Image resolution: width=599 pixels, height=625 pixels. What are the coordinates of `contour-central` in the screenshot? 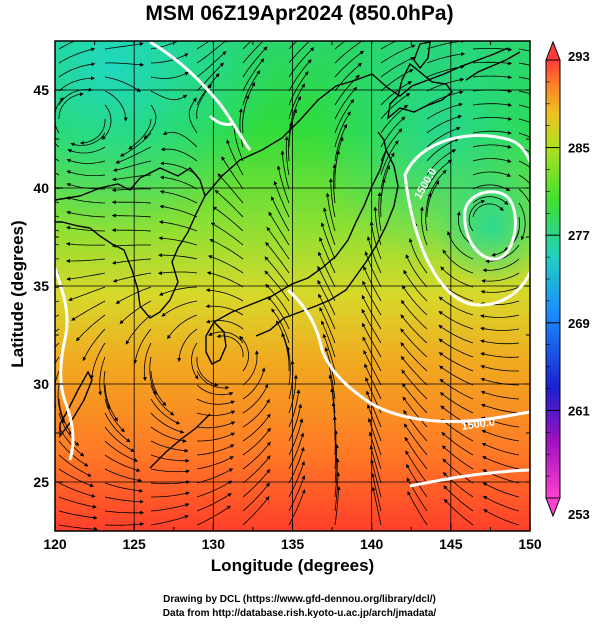 It's located at (408, 355).